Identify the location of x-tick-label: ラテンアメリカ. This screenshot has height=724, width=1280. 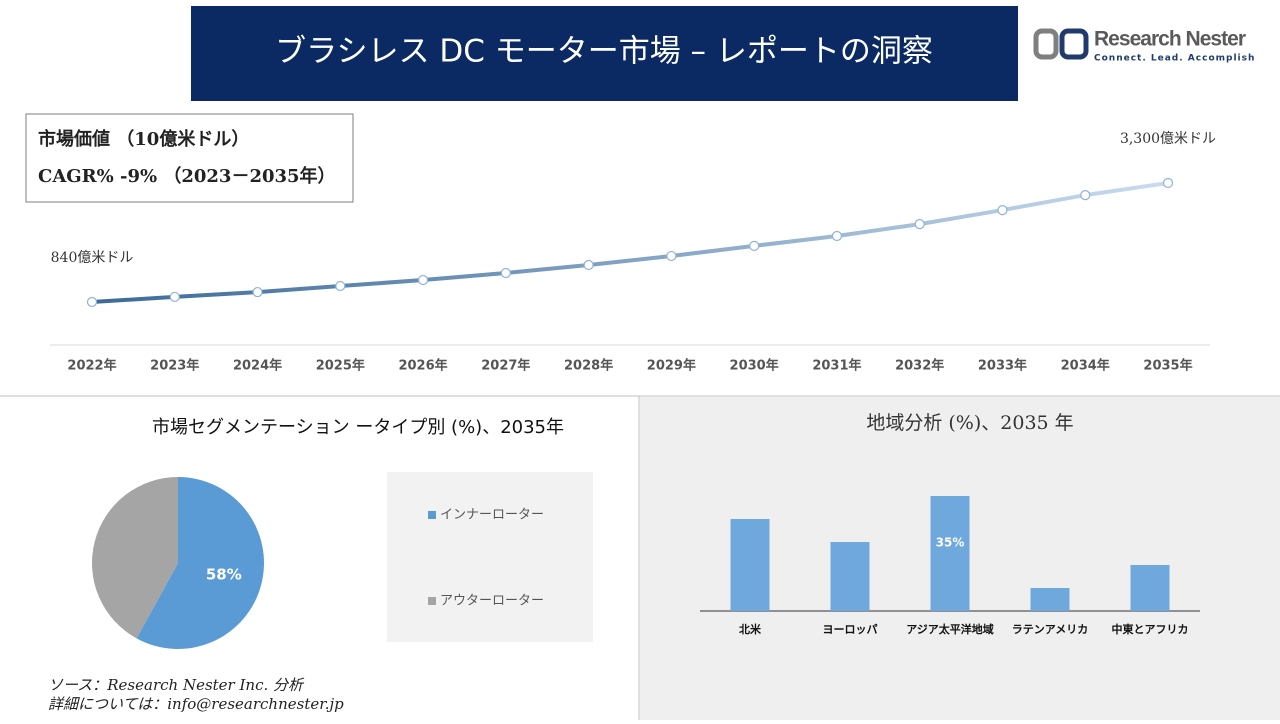
(1050, 629).